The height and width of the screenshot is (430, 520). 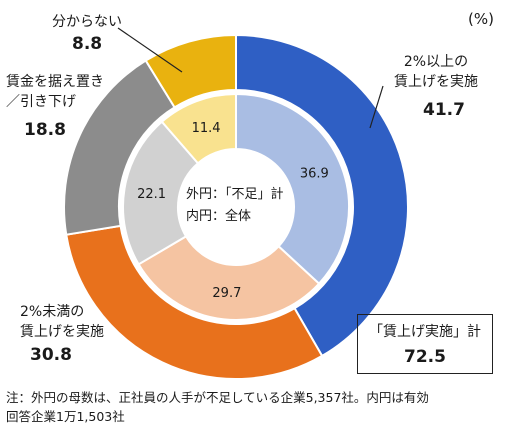 What do you see at coordinates (62, 322) in the screenshot?
I see `category-label-raise-under-2pct: 2%未満の 賃上げを実施` at bounding box center [62, 322].